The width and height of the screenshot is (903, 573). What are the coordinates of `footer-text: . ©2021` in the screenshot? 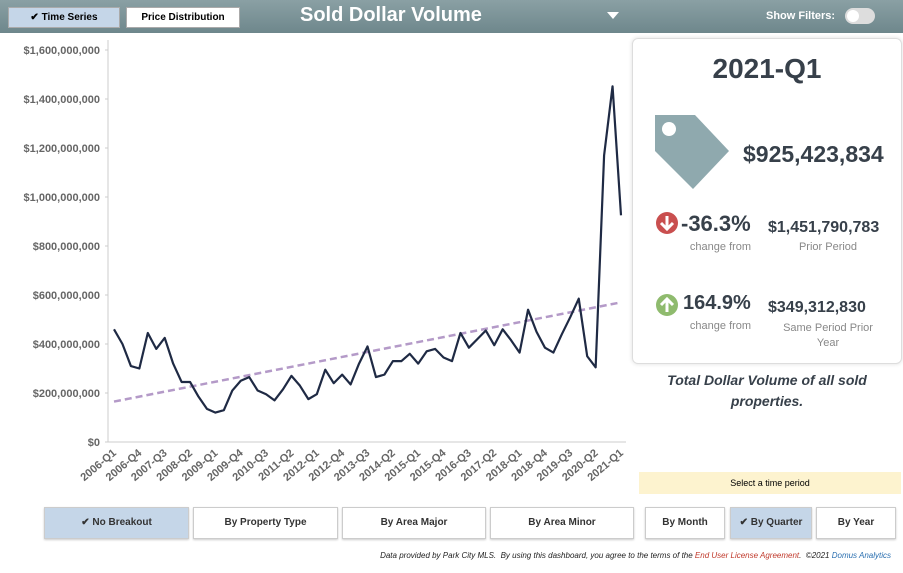 It's located at (814, 555).